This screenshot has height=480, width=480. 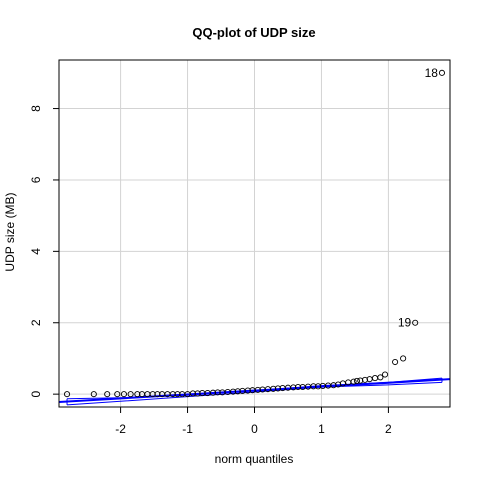 What do you see at coordinates (120, 429) in the screenshot?
I see `x-tick-label: -2` at bounding box center [120, 429].